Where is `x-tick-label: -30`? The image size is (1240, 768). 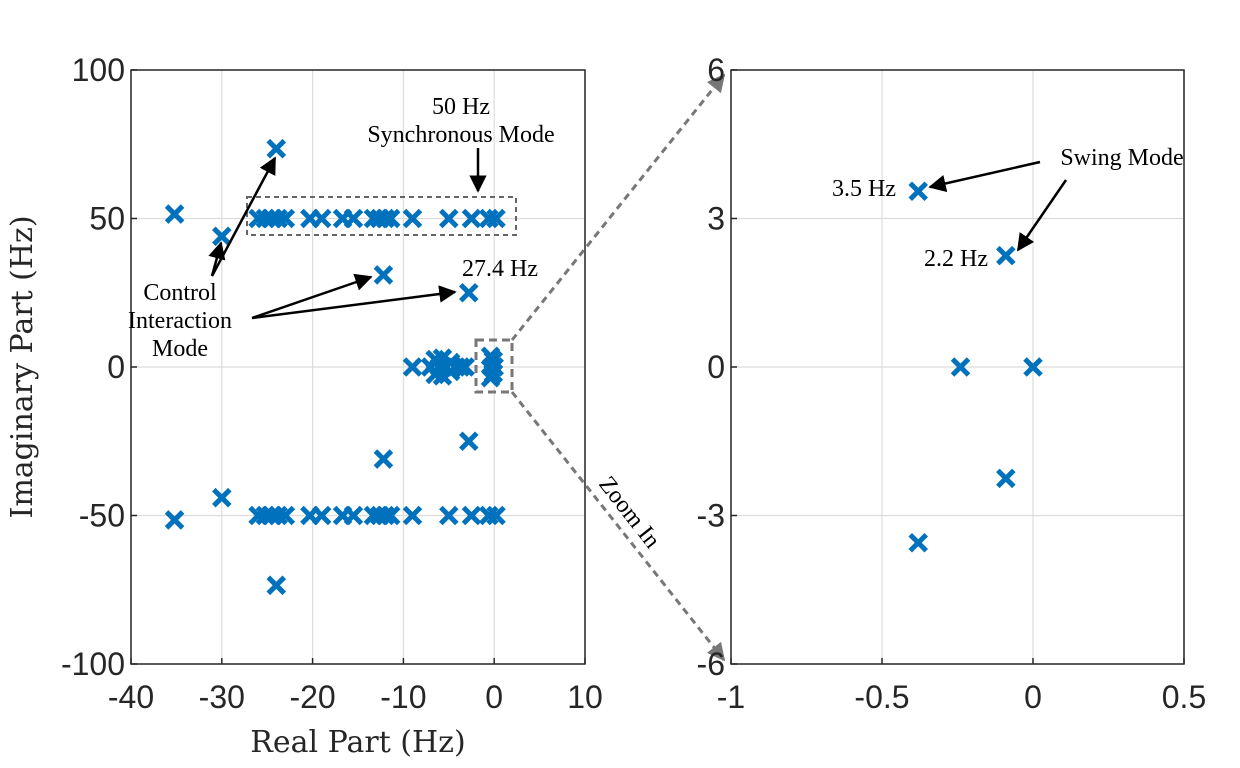
x-tick-label: -30 is located at coordinates (222, 697).